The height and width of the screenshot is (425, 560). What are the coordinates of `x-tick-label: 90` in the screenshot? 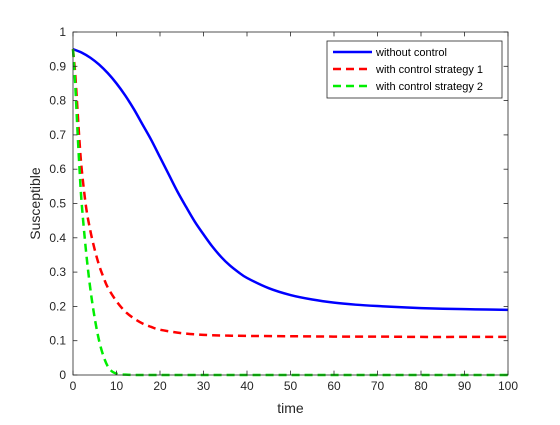 It's located at (465, 386).